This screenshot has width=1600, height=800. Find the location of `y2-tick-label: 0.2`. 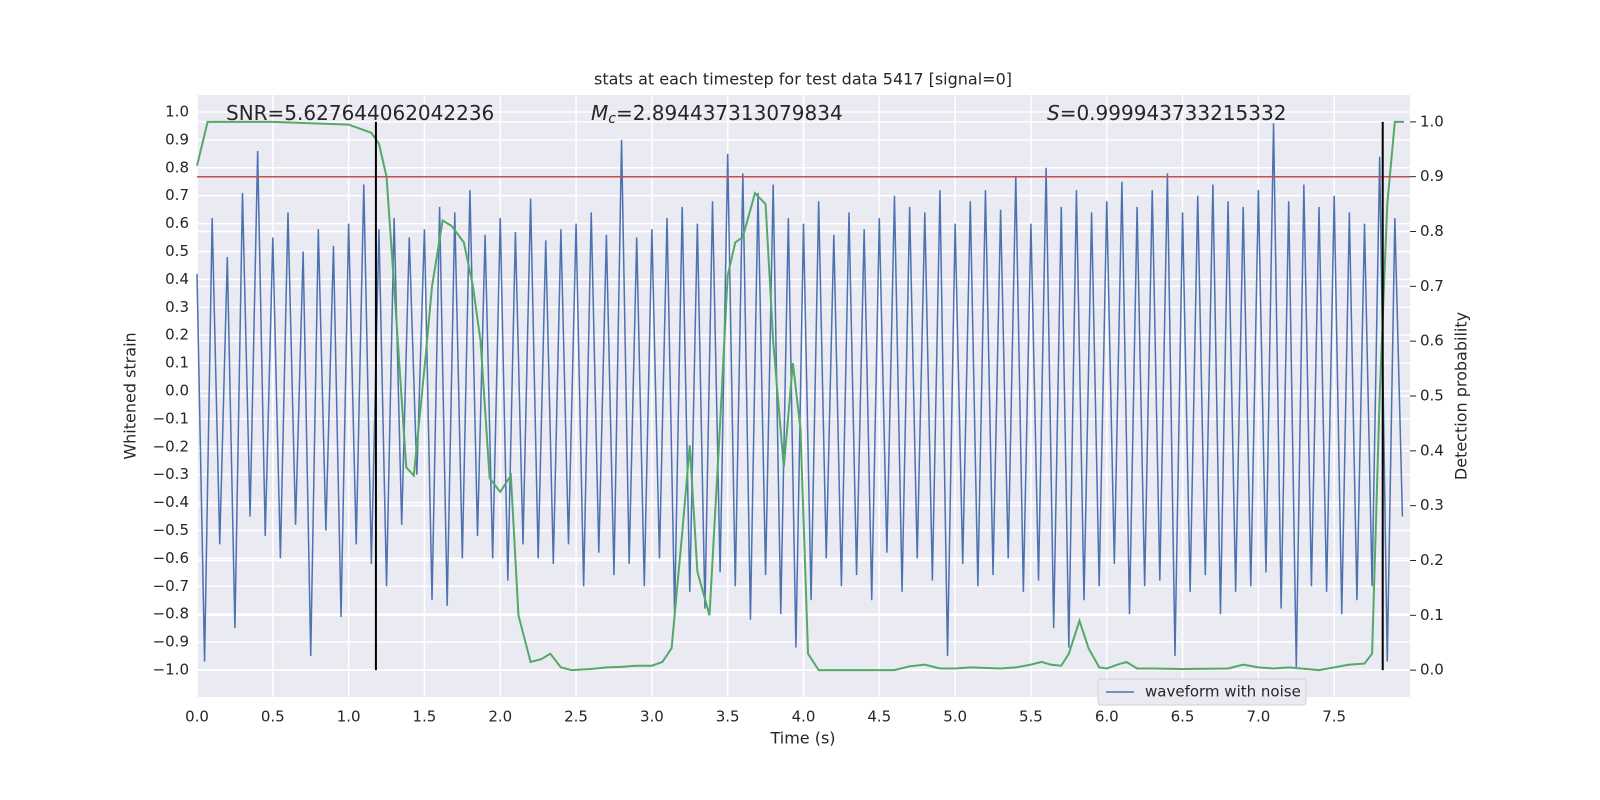

y2-tick-label: 0.2 is located at coordinates (1432, 560).